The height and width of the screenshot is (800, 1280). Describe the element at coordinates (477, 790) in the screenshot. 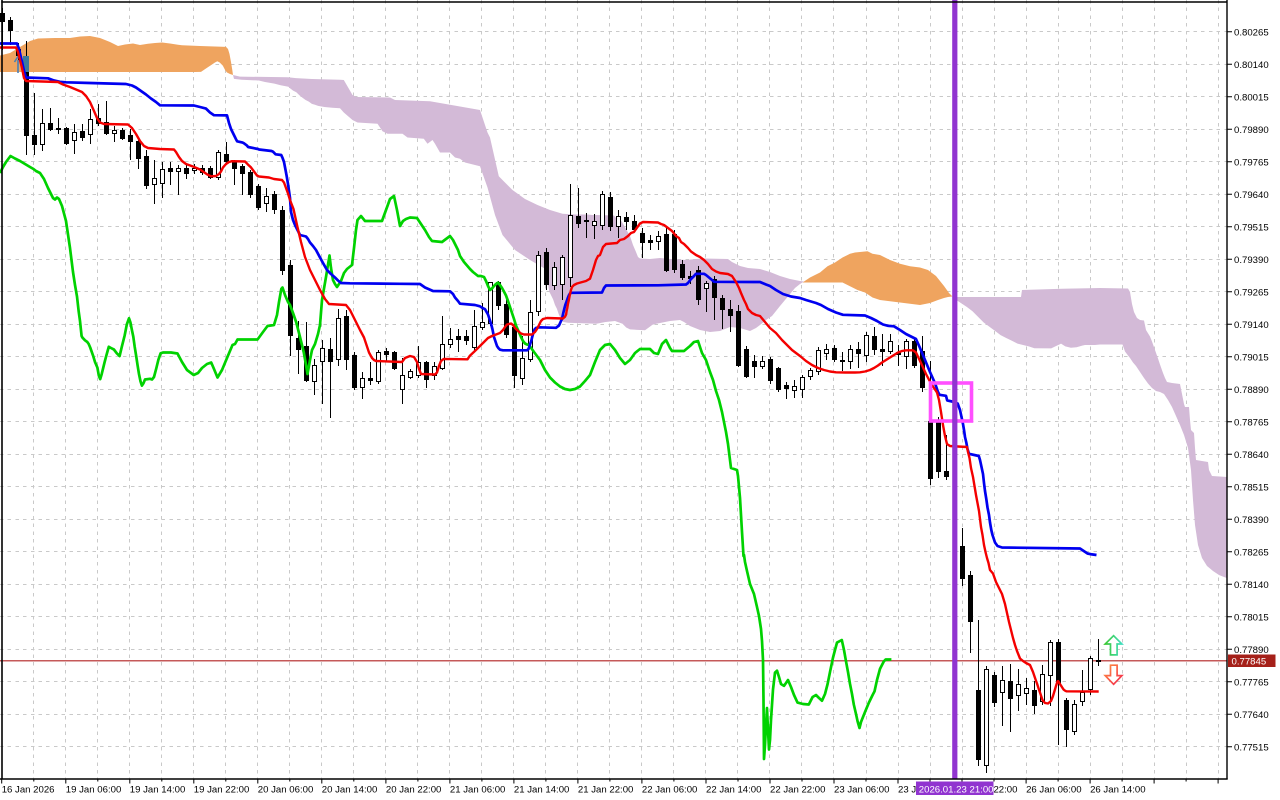

I see `svg-text: 21 Jan 06:00` at that location.